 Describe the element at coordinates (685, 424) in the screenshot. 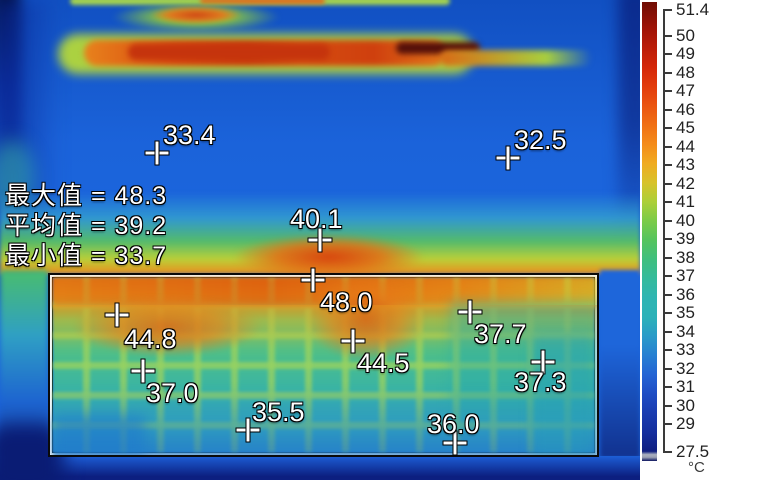

I see `scale-tick-label: 29` at that location.